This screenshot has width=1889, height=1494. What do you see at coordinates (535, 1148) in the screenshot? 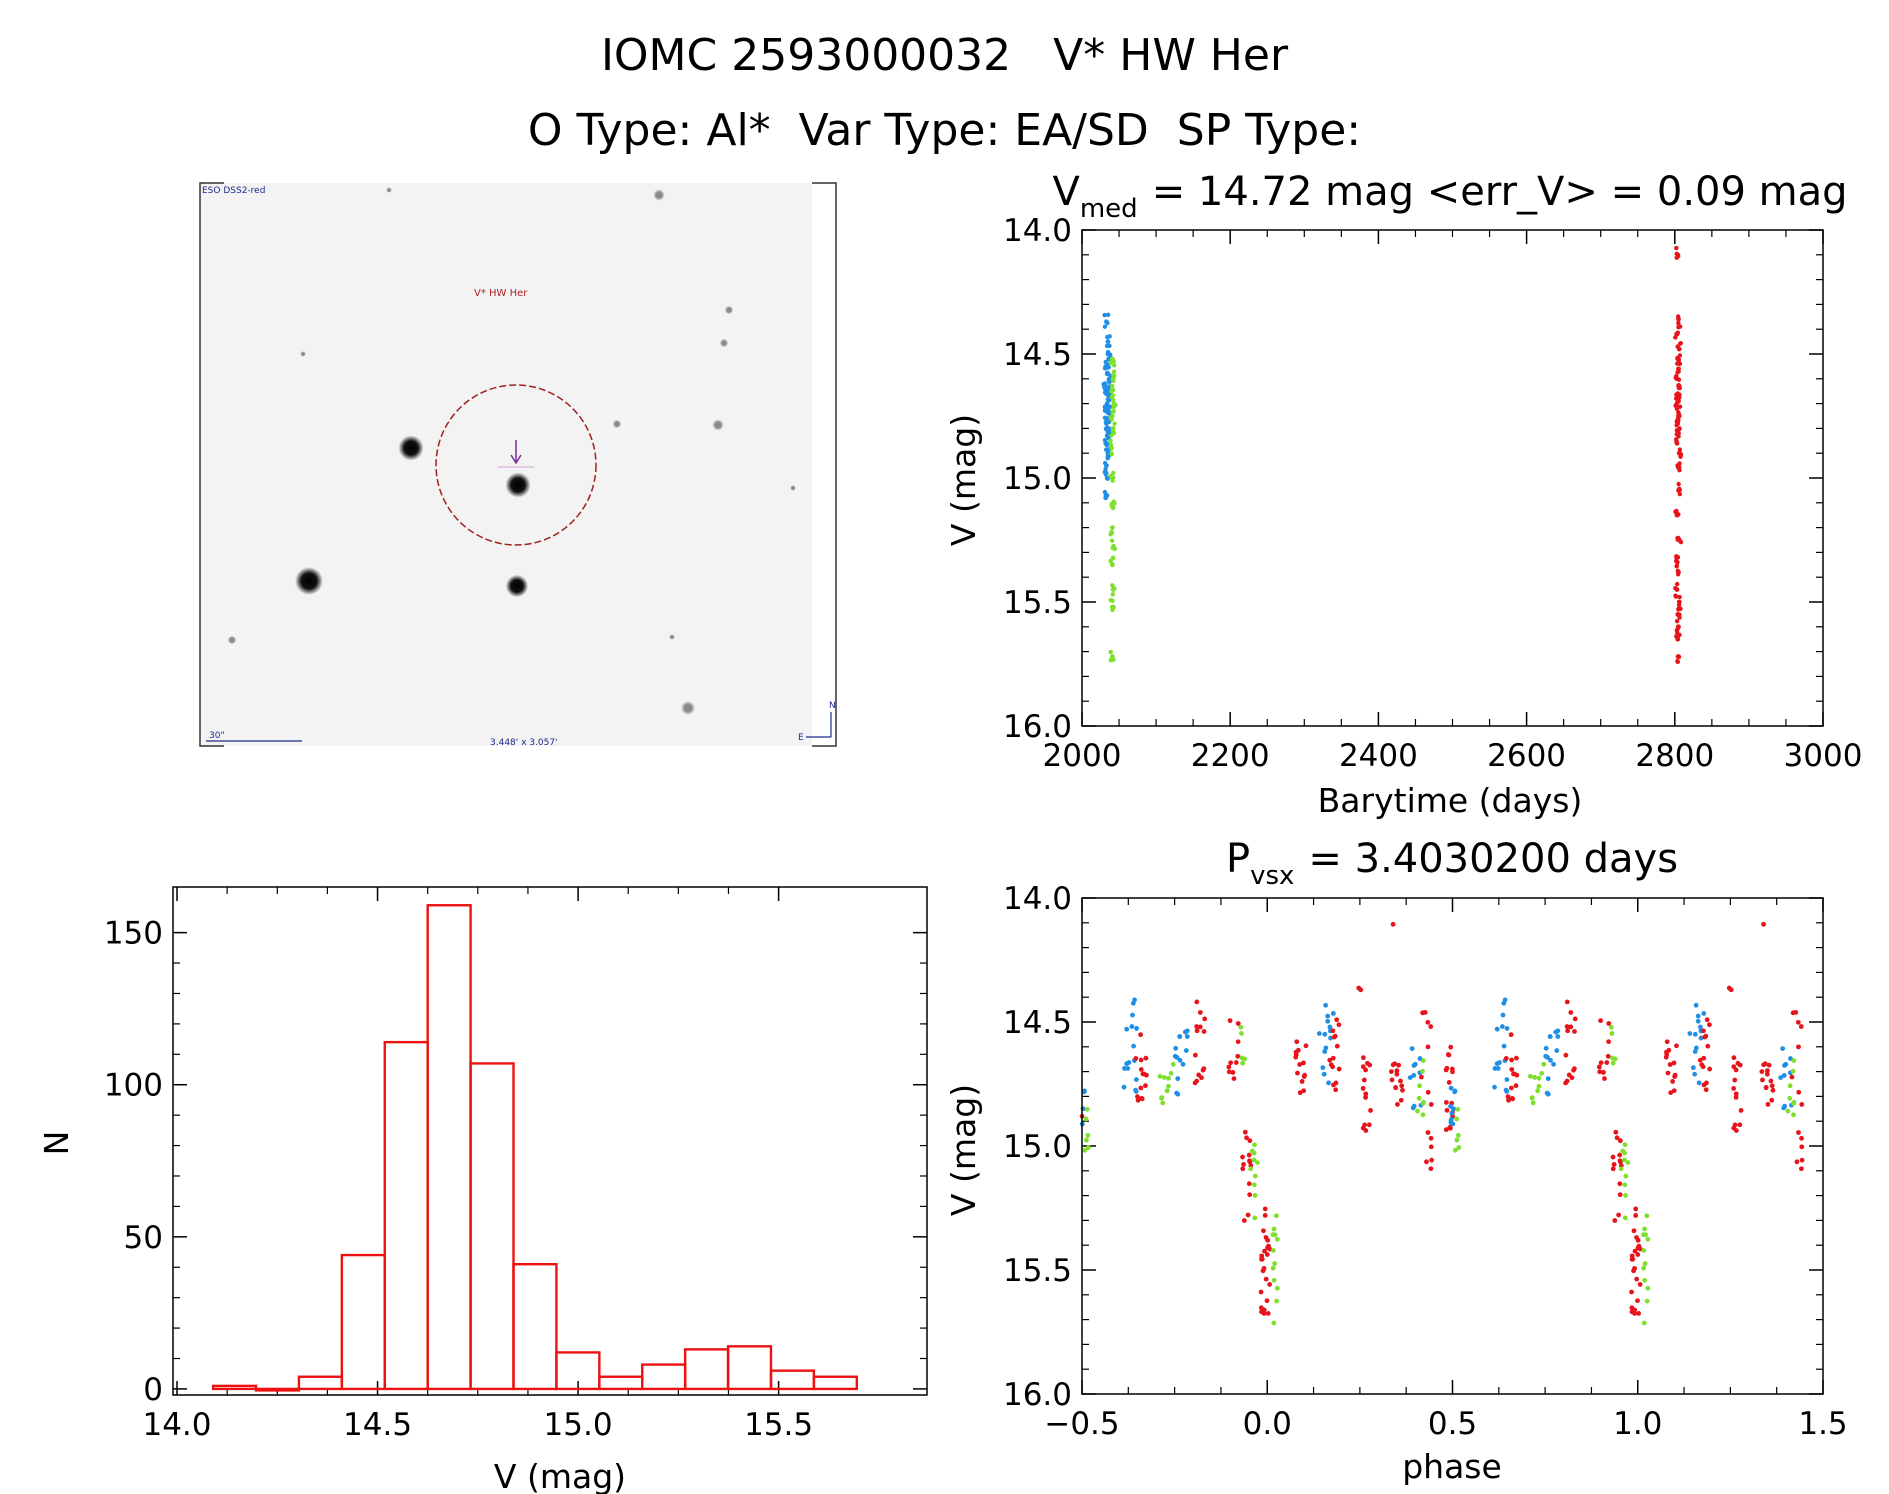
I see `histogram-bars` at bounding box center [535, 1148].